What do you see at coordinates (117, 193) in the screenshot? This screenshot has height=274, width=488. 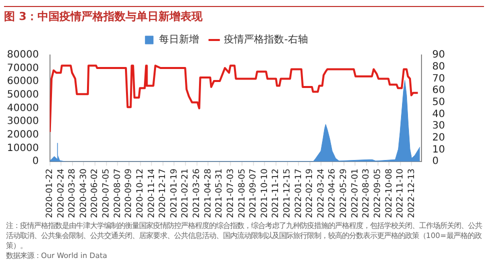 I see `x-tick-label: 2020-08-07` at bounding box center [117, 193].